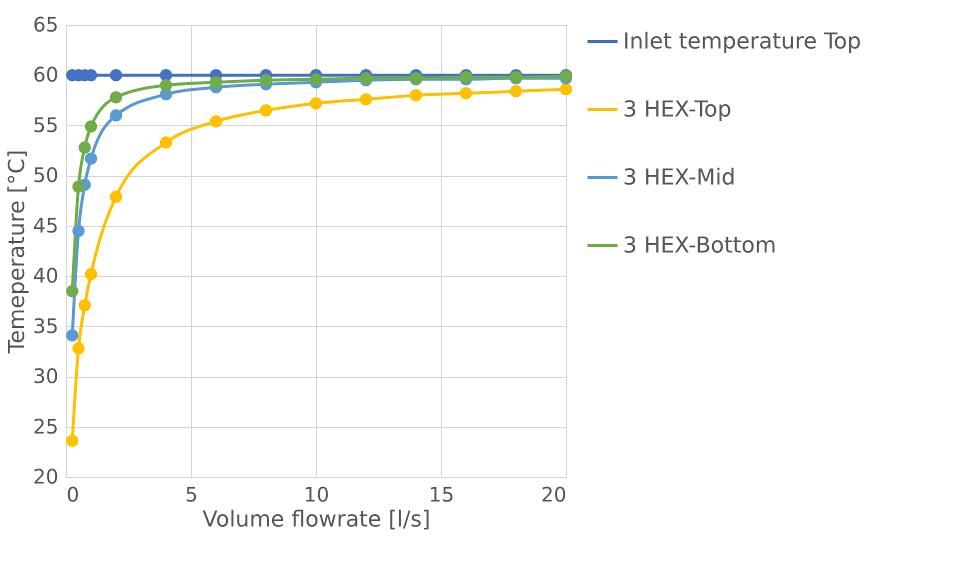 The image size is (959, 565). I want to click on y-tick-label: 25, so click(45, 426).